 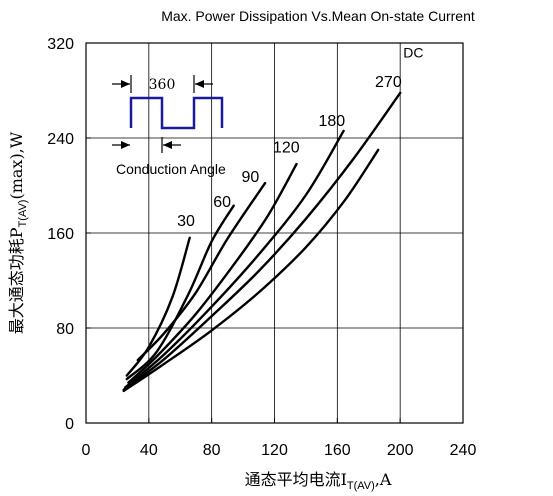 What do you see at coordinates (388, 82) in the screenshot?
I see `curve-label-270: 270` at bounding box center [388, 82].